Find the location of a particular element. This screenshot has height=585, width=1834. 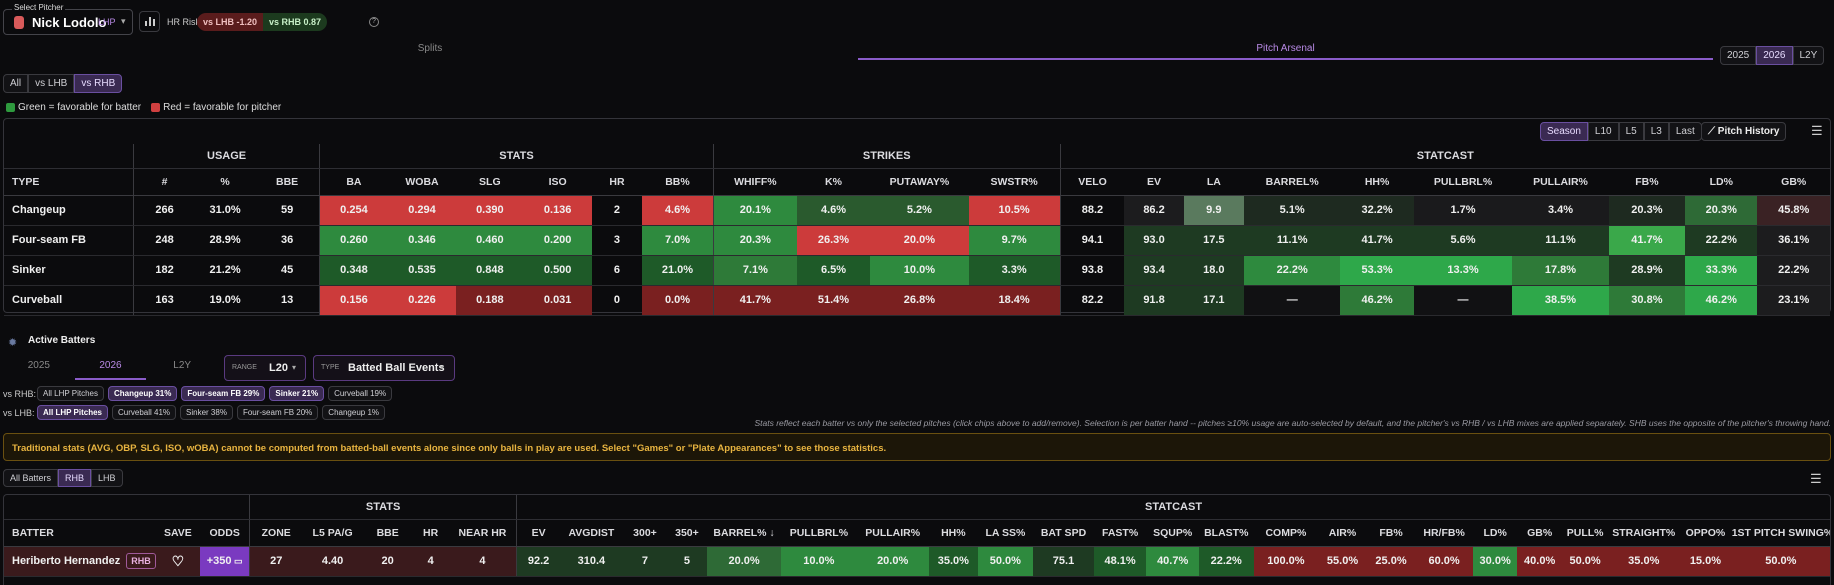

type-select-label: TYPE is located at coordinates (330, 367).